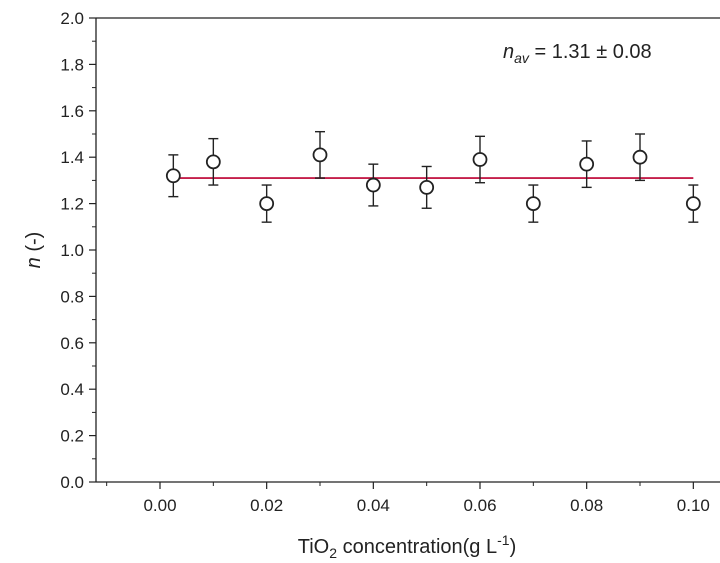  What do you see at coordinates (159, 505) in the screenshot?
I see `x-tick-label: 0.00` at bounding box center [159, 505].